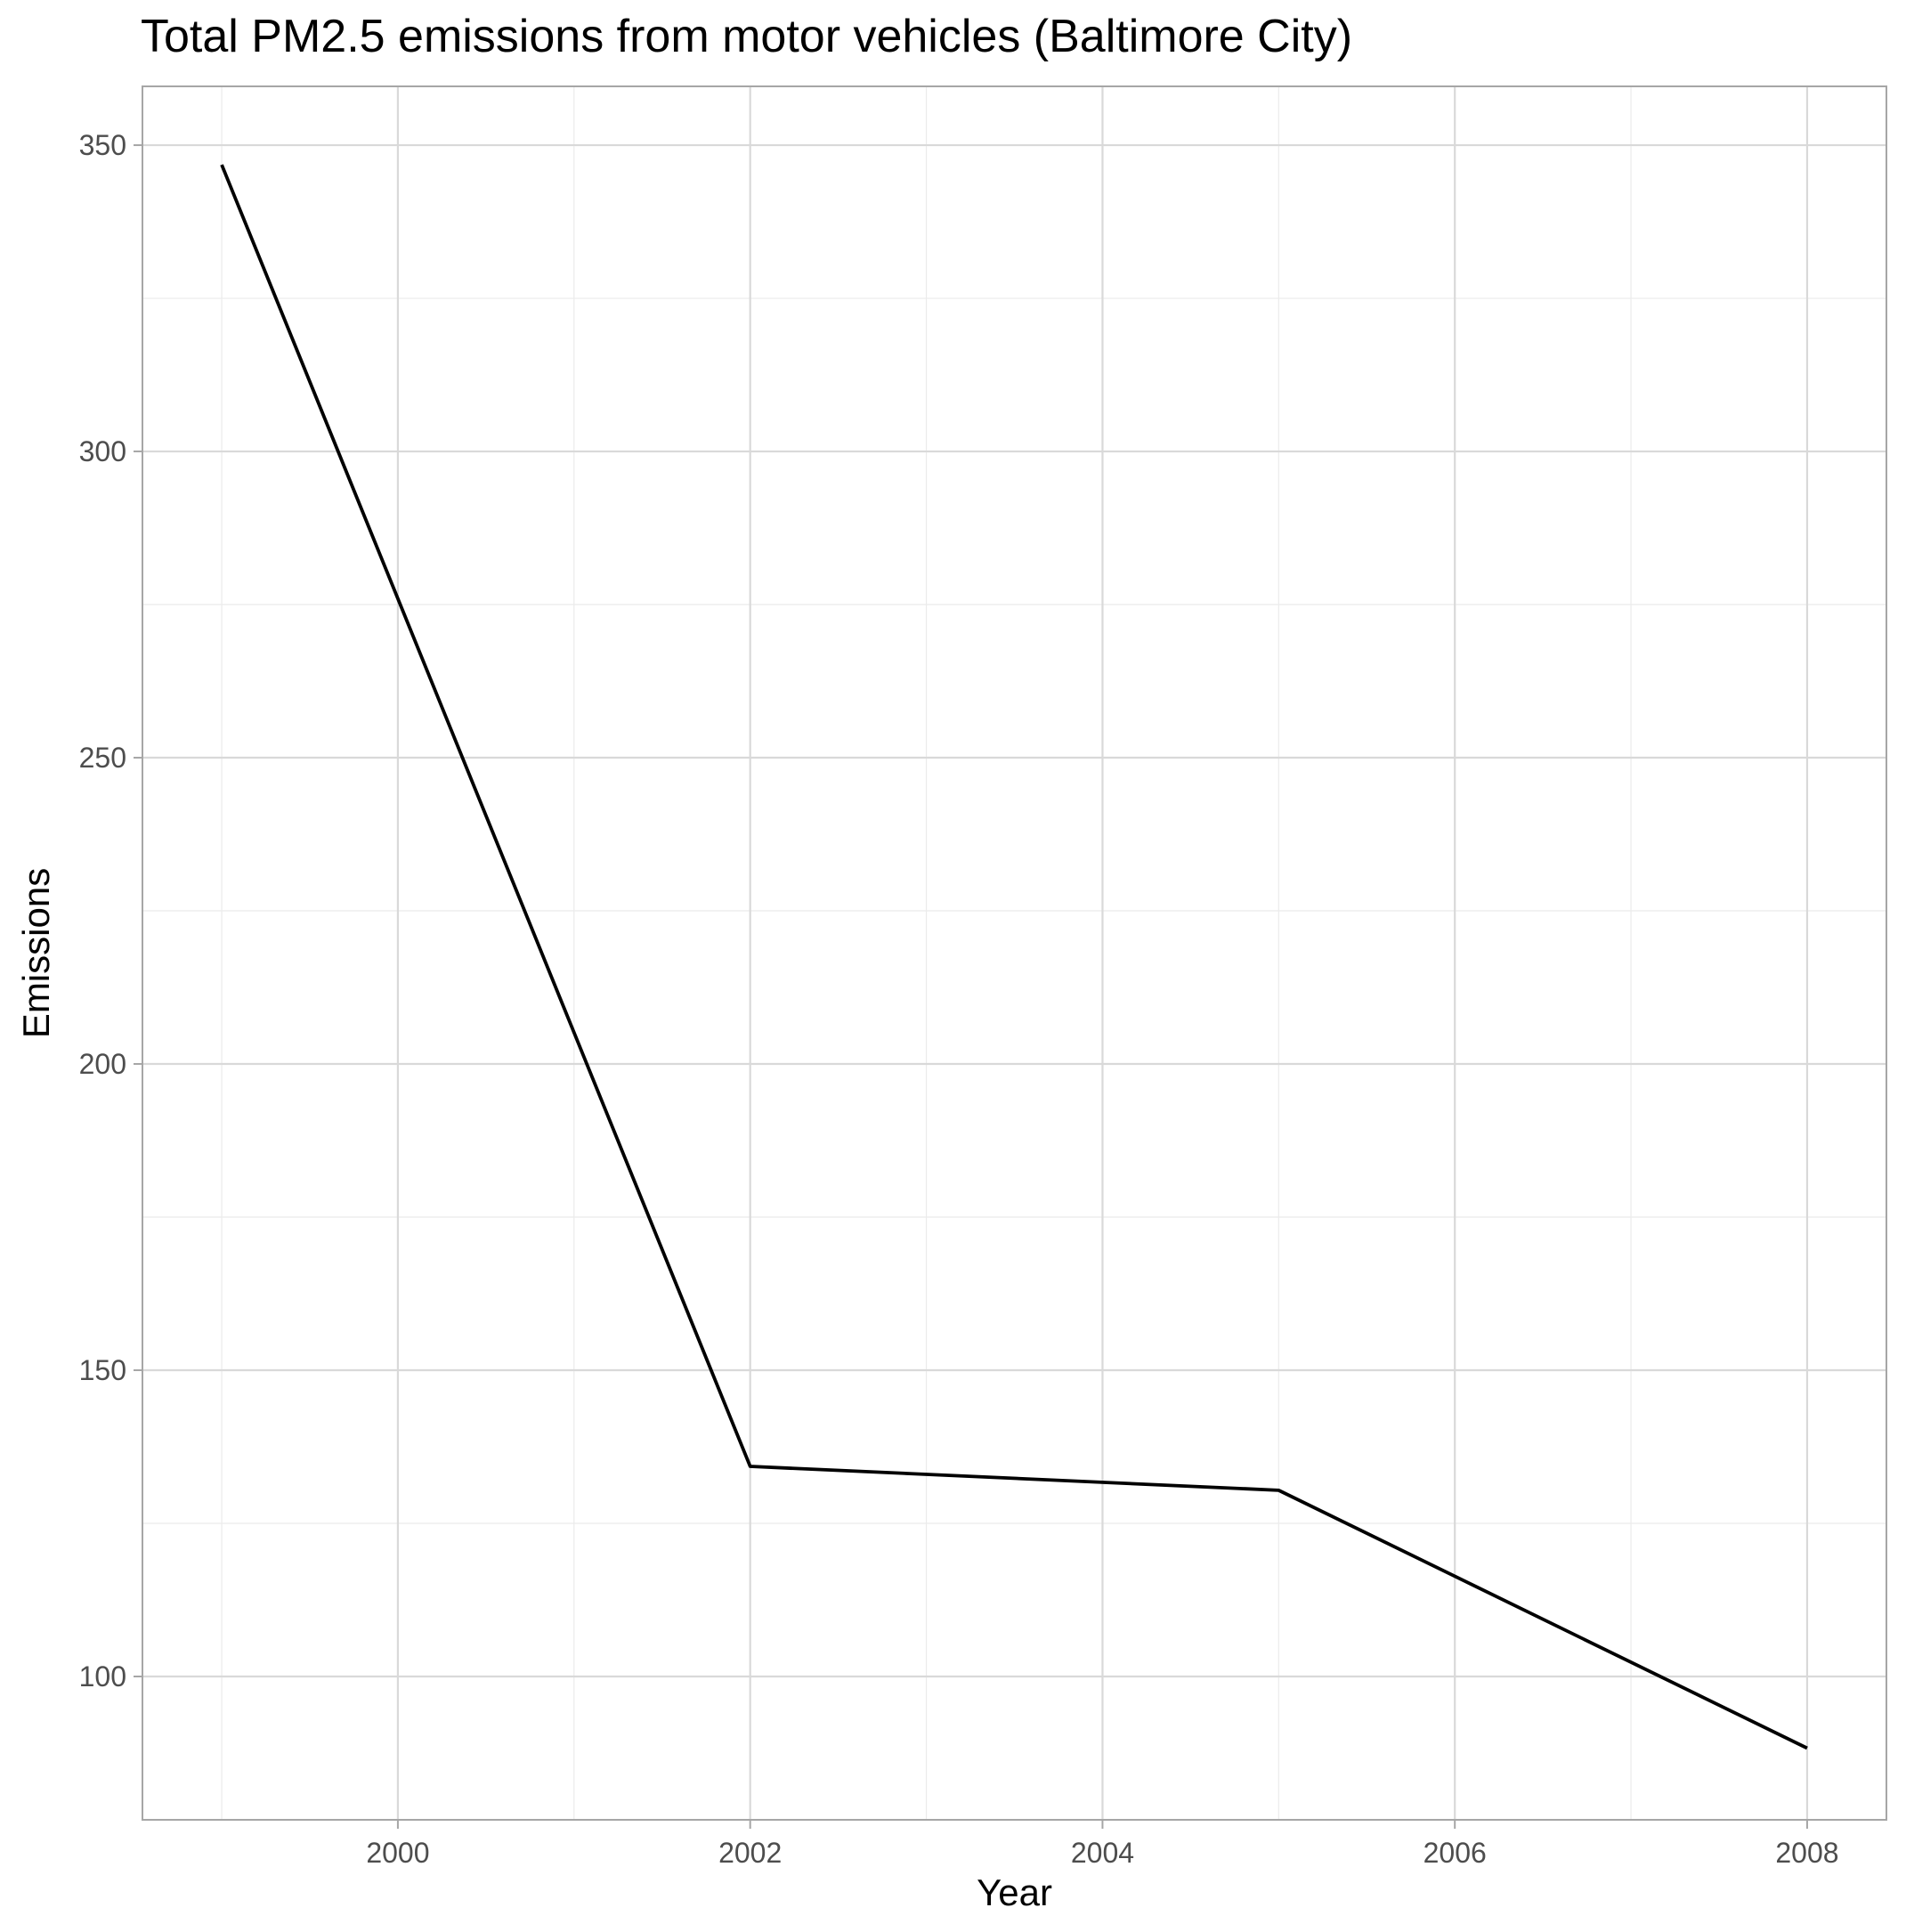 The height and width of the screenshot is (1932, 1906). I want to click on y-tick-label: 300, so click(102, 451).